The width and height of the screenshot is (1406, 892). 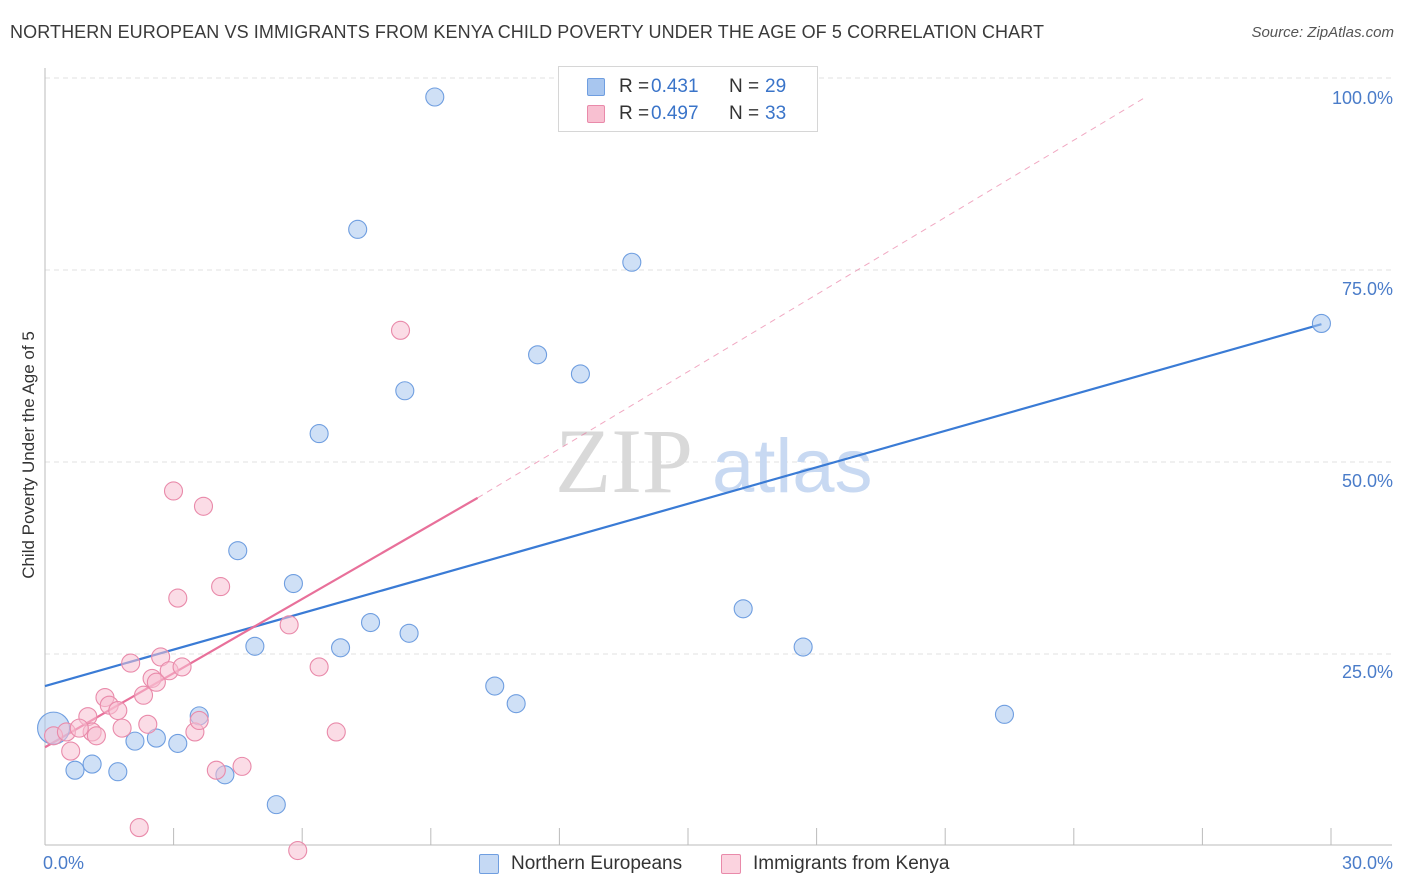 What do you see at coordinates (776, 113) in the screenshot?
I see `legend-n-value: 33` at bounding box center [776, 113].